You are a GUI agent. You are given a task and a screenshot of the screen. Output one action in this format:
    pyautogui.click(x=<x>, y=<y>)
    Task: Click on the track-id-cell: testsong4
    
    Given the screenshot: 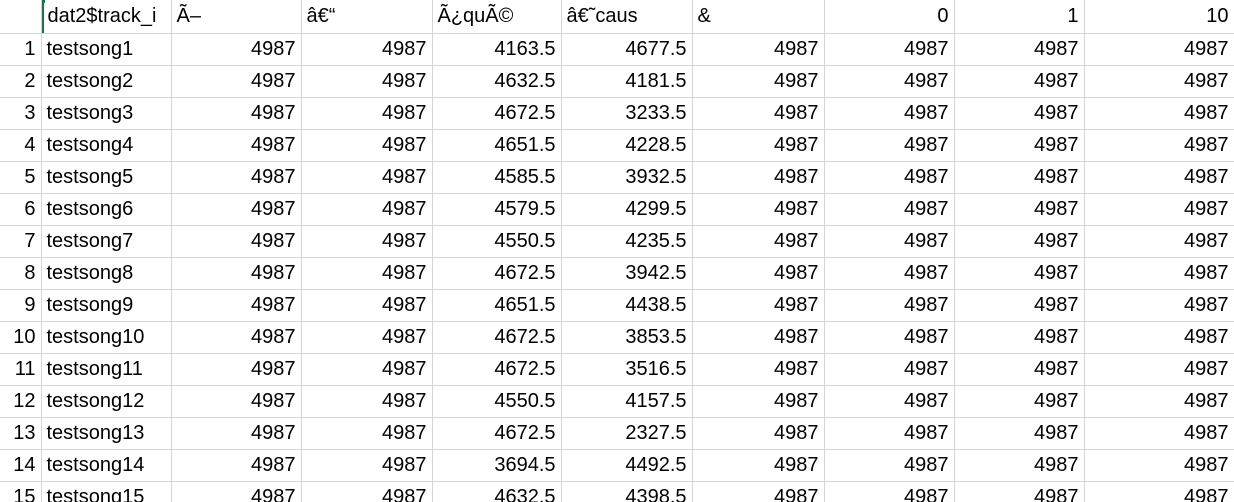 What is the action you would take?
    pyautogui.click(x=106, y=145)
    